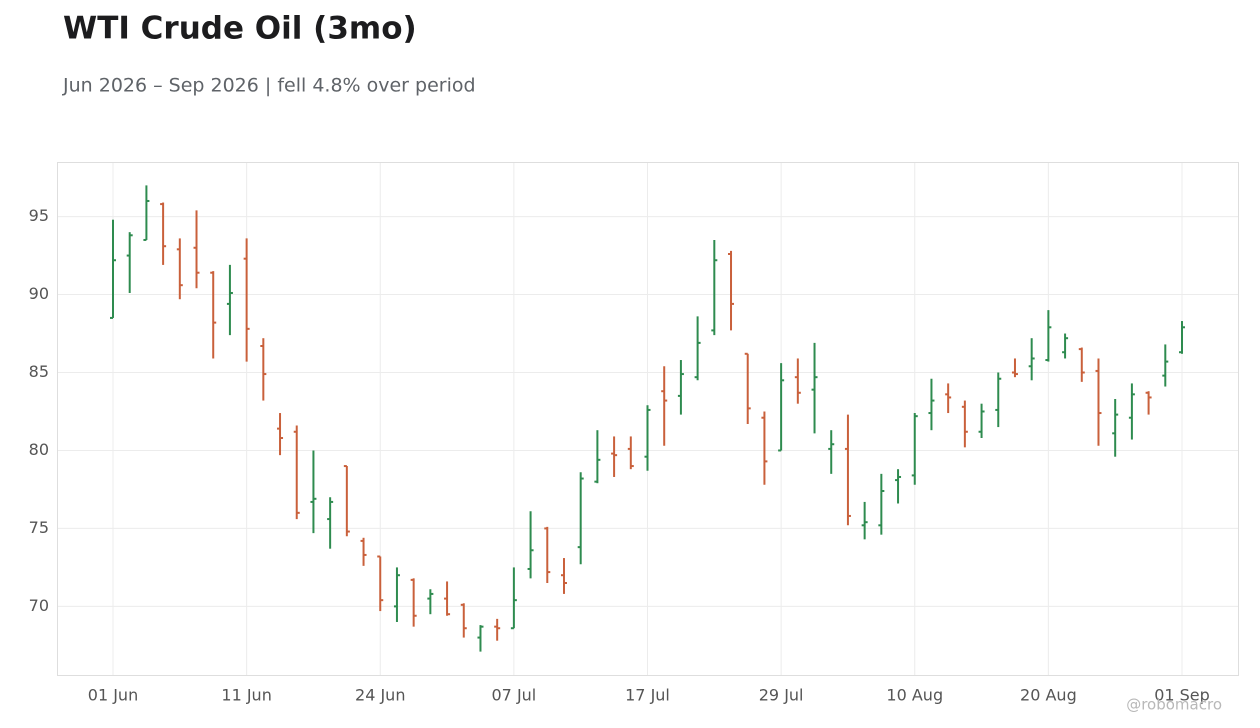  I want to click on watermark: @robomacro, so click(1174, 705).